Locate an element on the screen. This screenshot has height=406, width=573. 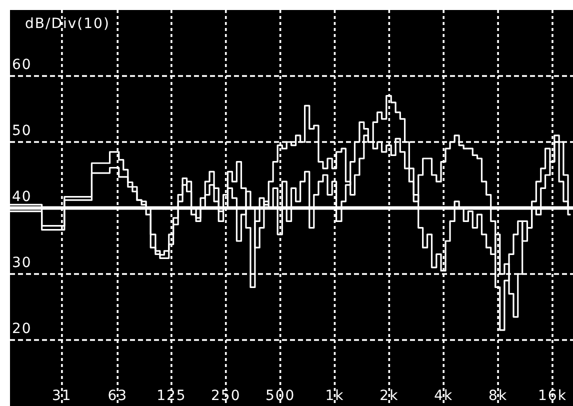
y-tick-label: 50 is located at coordinates (22, 131).